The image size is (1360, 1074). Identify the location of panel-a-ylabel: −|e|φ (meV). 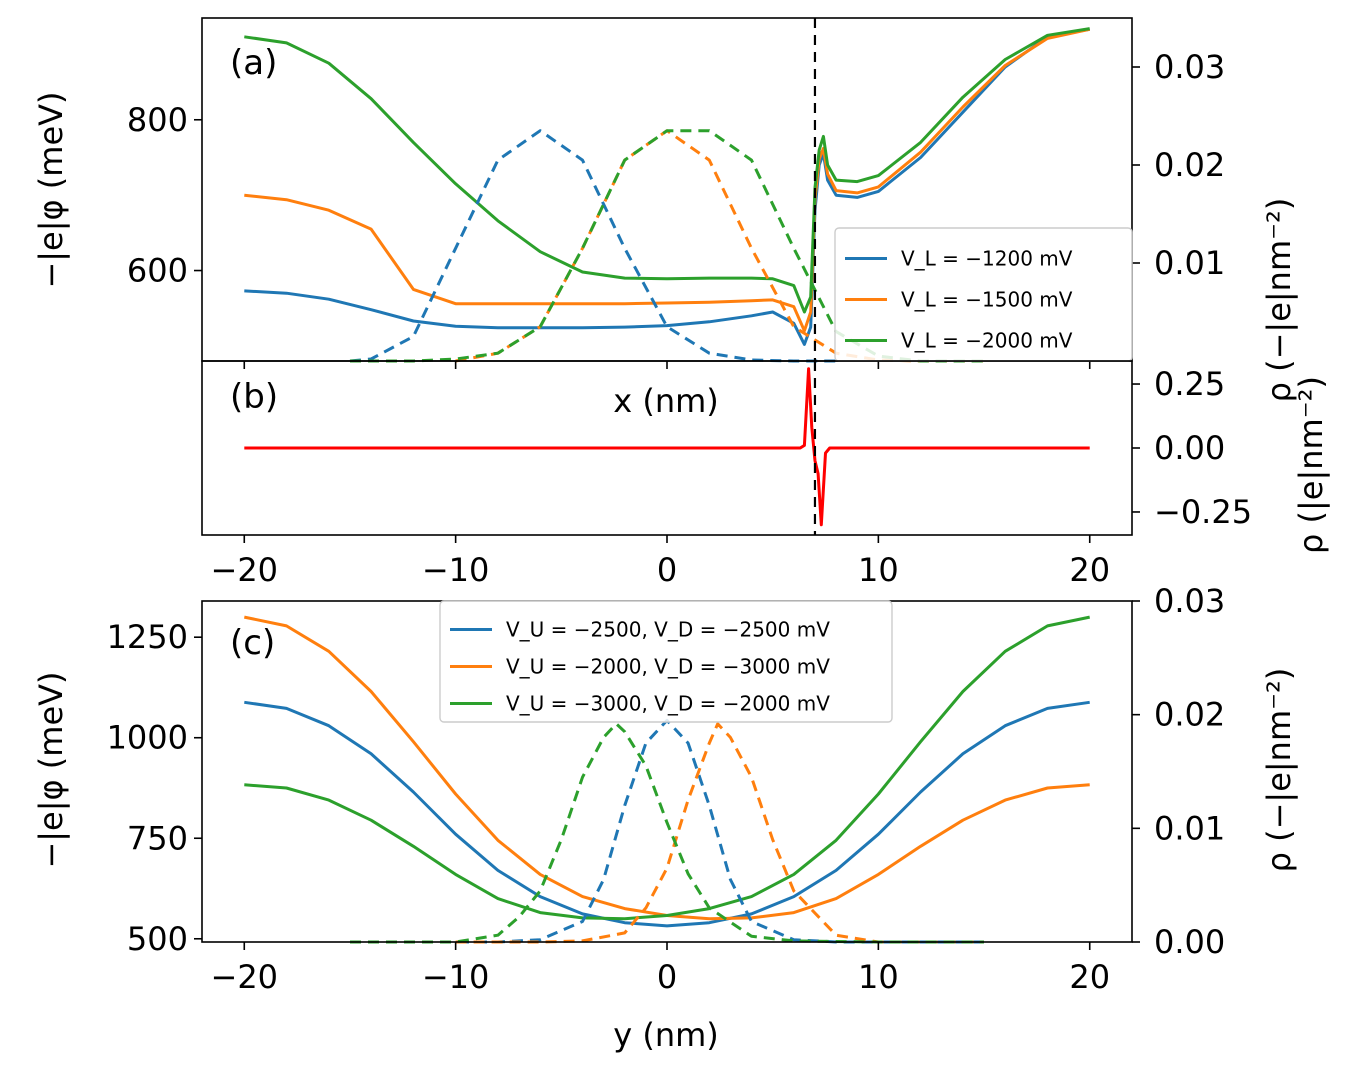
(51, 189).